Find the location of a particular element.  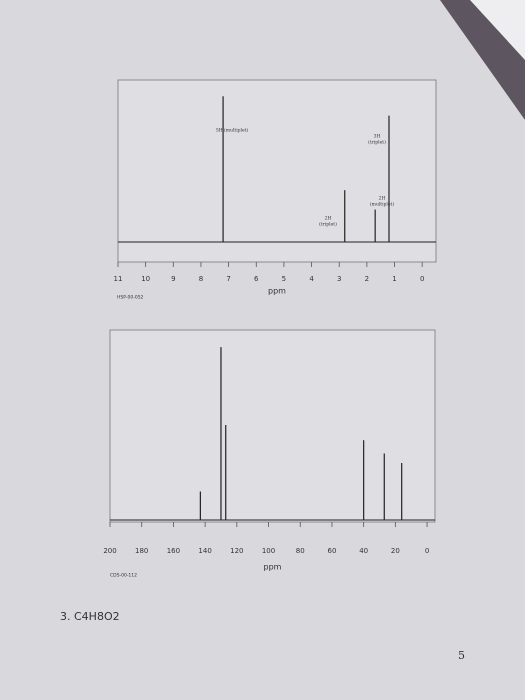

problem-label: 3. C4H8O2 is located at coordinates (90, 616).